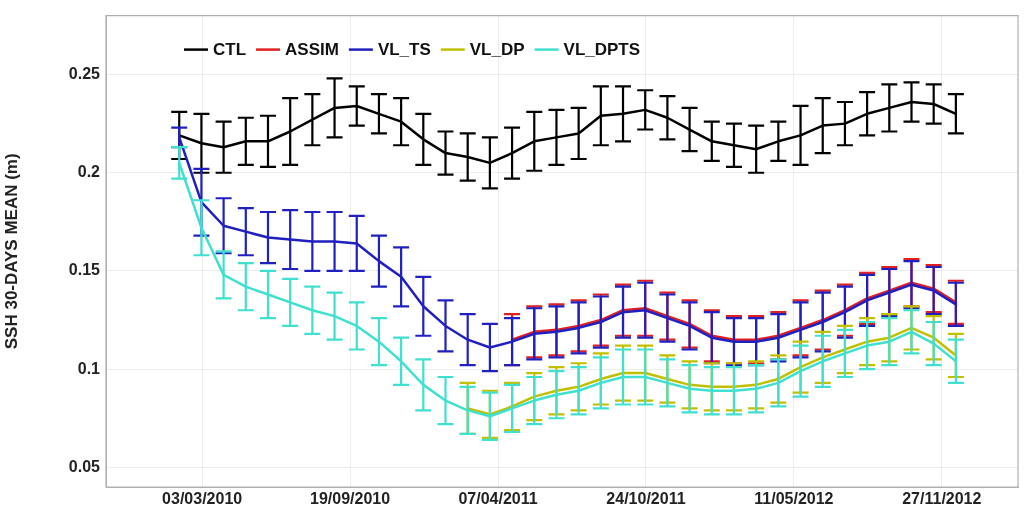 The height and width of the screenshot is (524, 1028). Describe the element at coordinates (89, 172) in the screenshot. I see `y-tick-label: 0.2` at that location.